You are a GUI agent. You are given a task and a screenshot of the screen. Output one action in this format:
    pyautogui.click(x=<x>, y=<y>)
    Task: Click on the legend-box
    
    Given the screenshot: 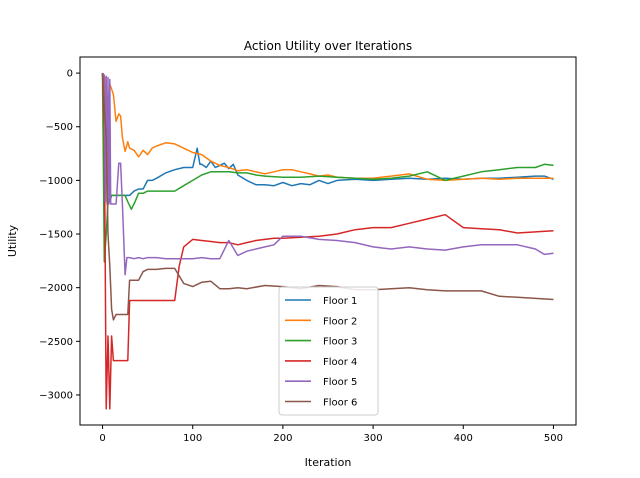 What is the action you would take?
    pyautogui.click(x=328, y=351)
    